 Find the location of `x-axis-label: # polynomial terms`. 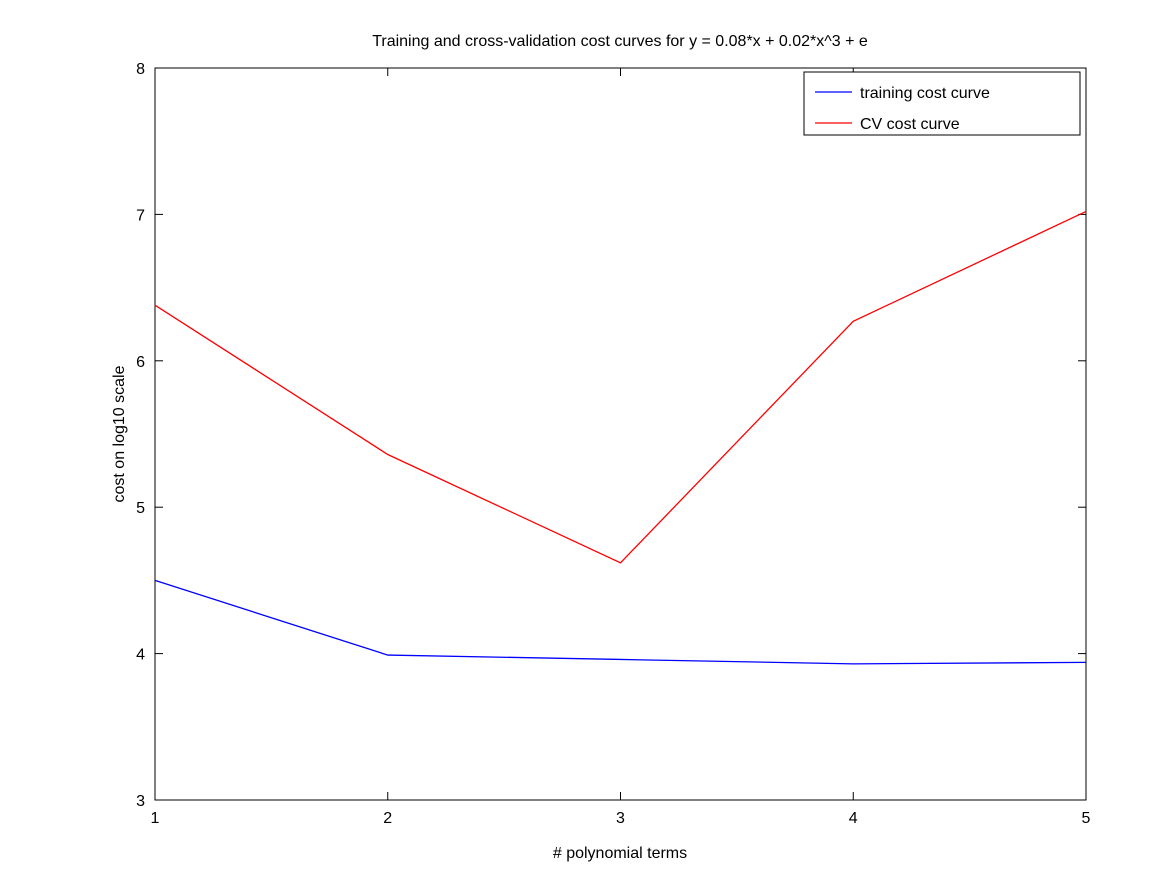

x-axis-label: # polynomial terms is located at coordinates (620, 853).